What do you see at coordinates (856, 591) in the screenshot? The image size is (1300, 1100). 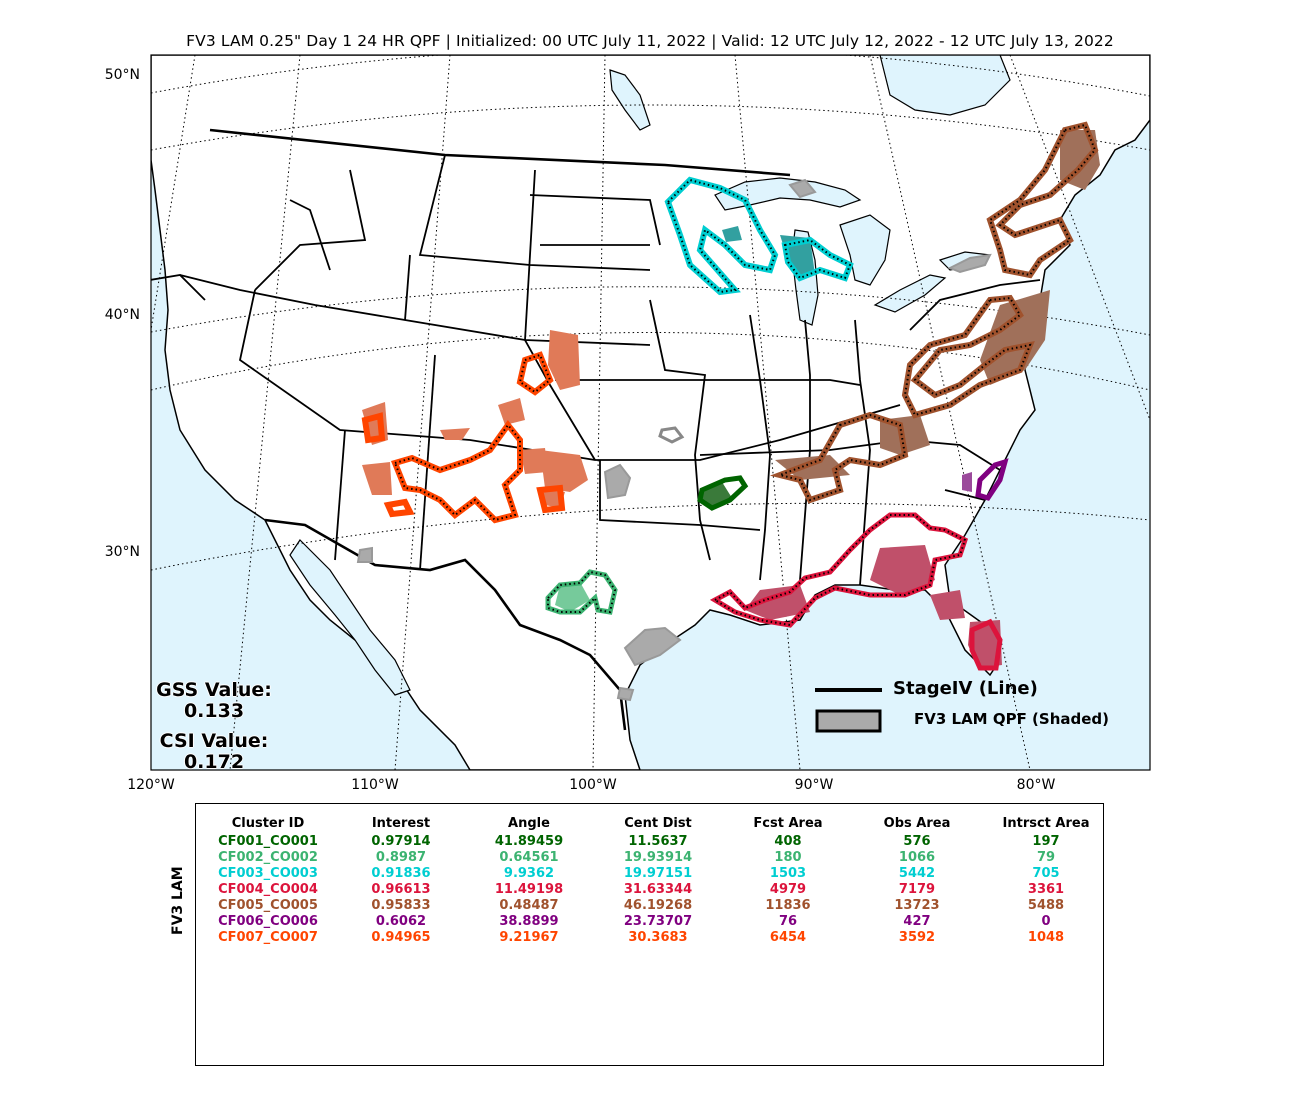 I see `cluster-co004` at bounding box center [856, 591].